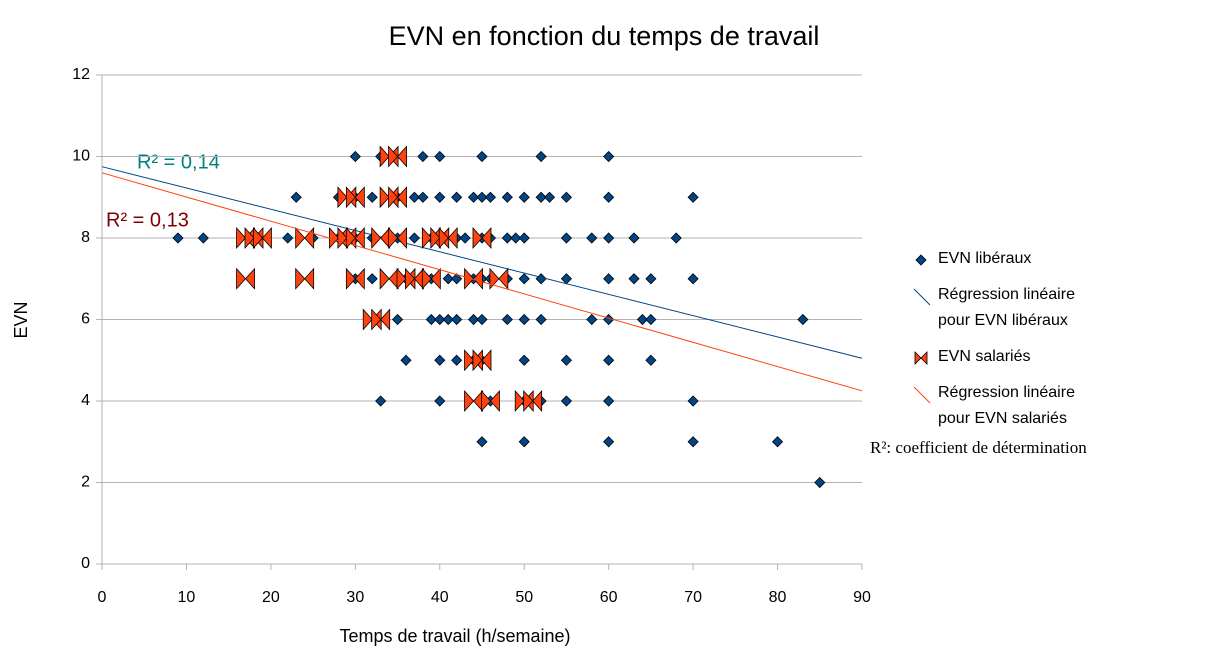 The width and height of the screenshot is (1208, 652). Describe the element at coordinates (271, 597) in the screenshot. I see `x-tick-label: 20` at that location.